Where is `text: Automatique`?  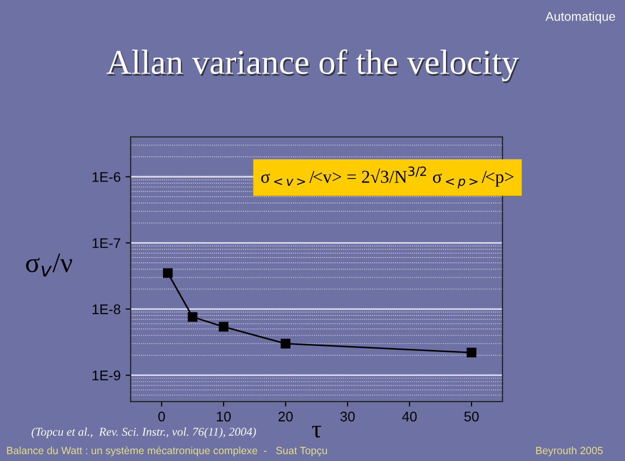
text: Automatique is located at coordinates (580, 18).